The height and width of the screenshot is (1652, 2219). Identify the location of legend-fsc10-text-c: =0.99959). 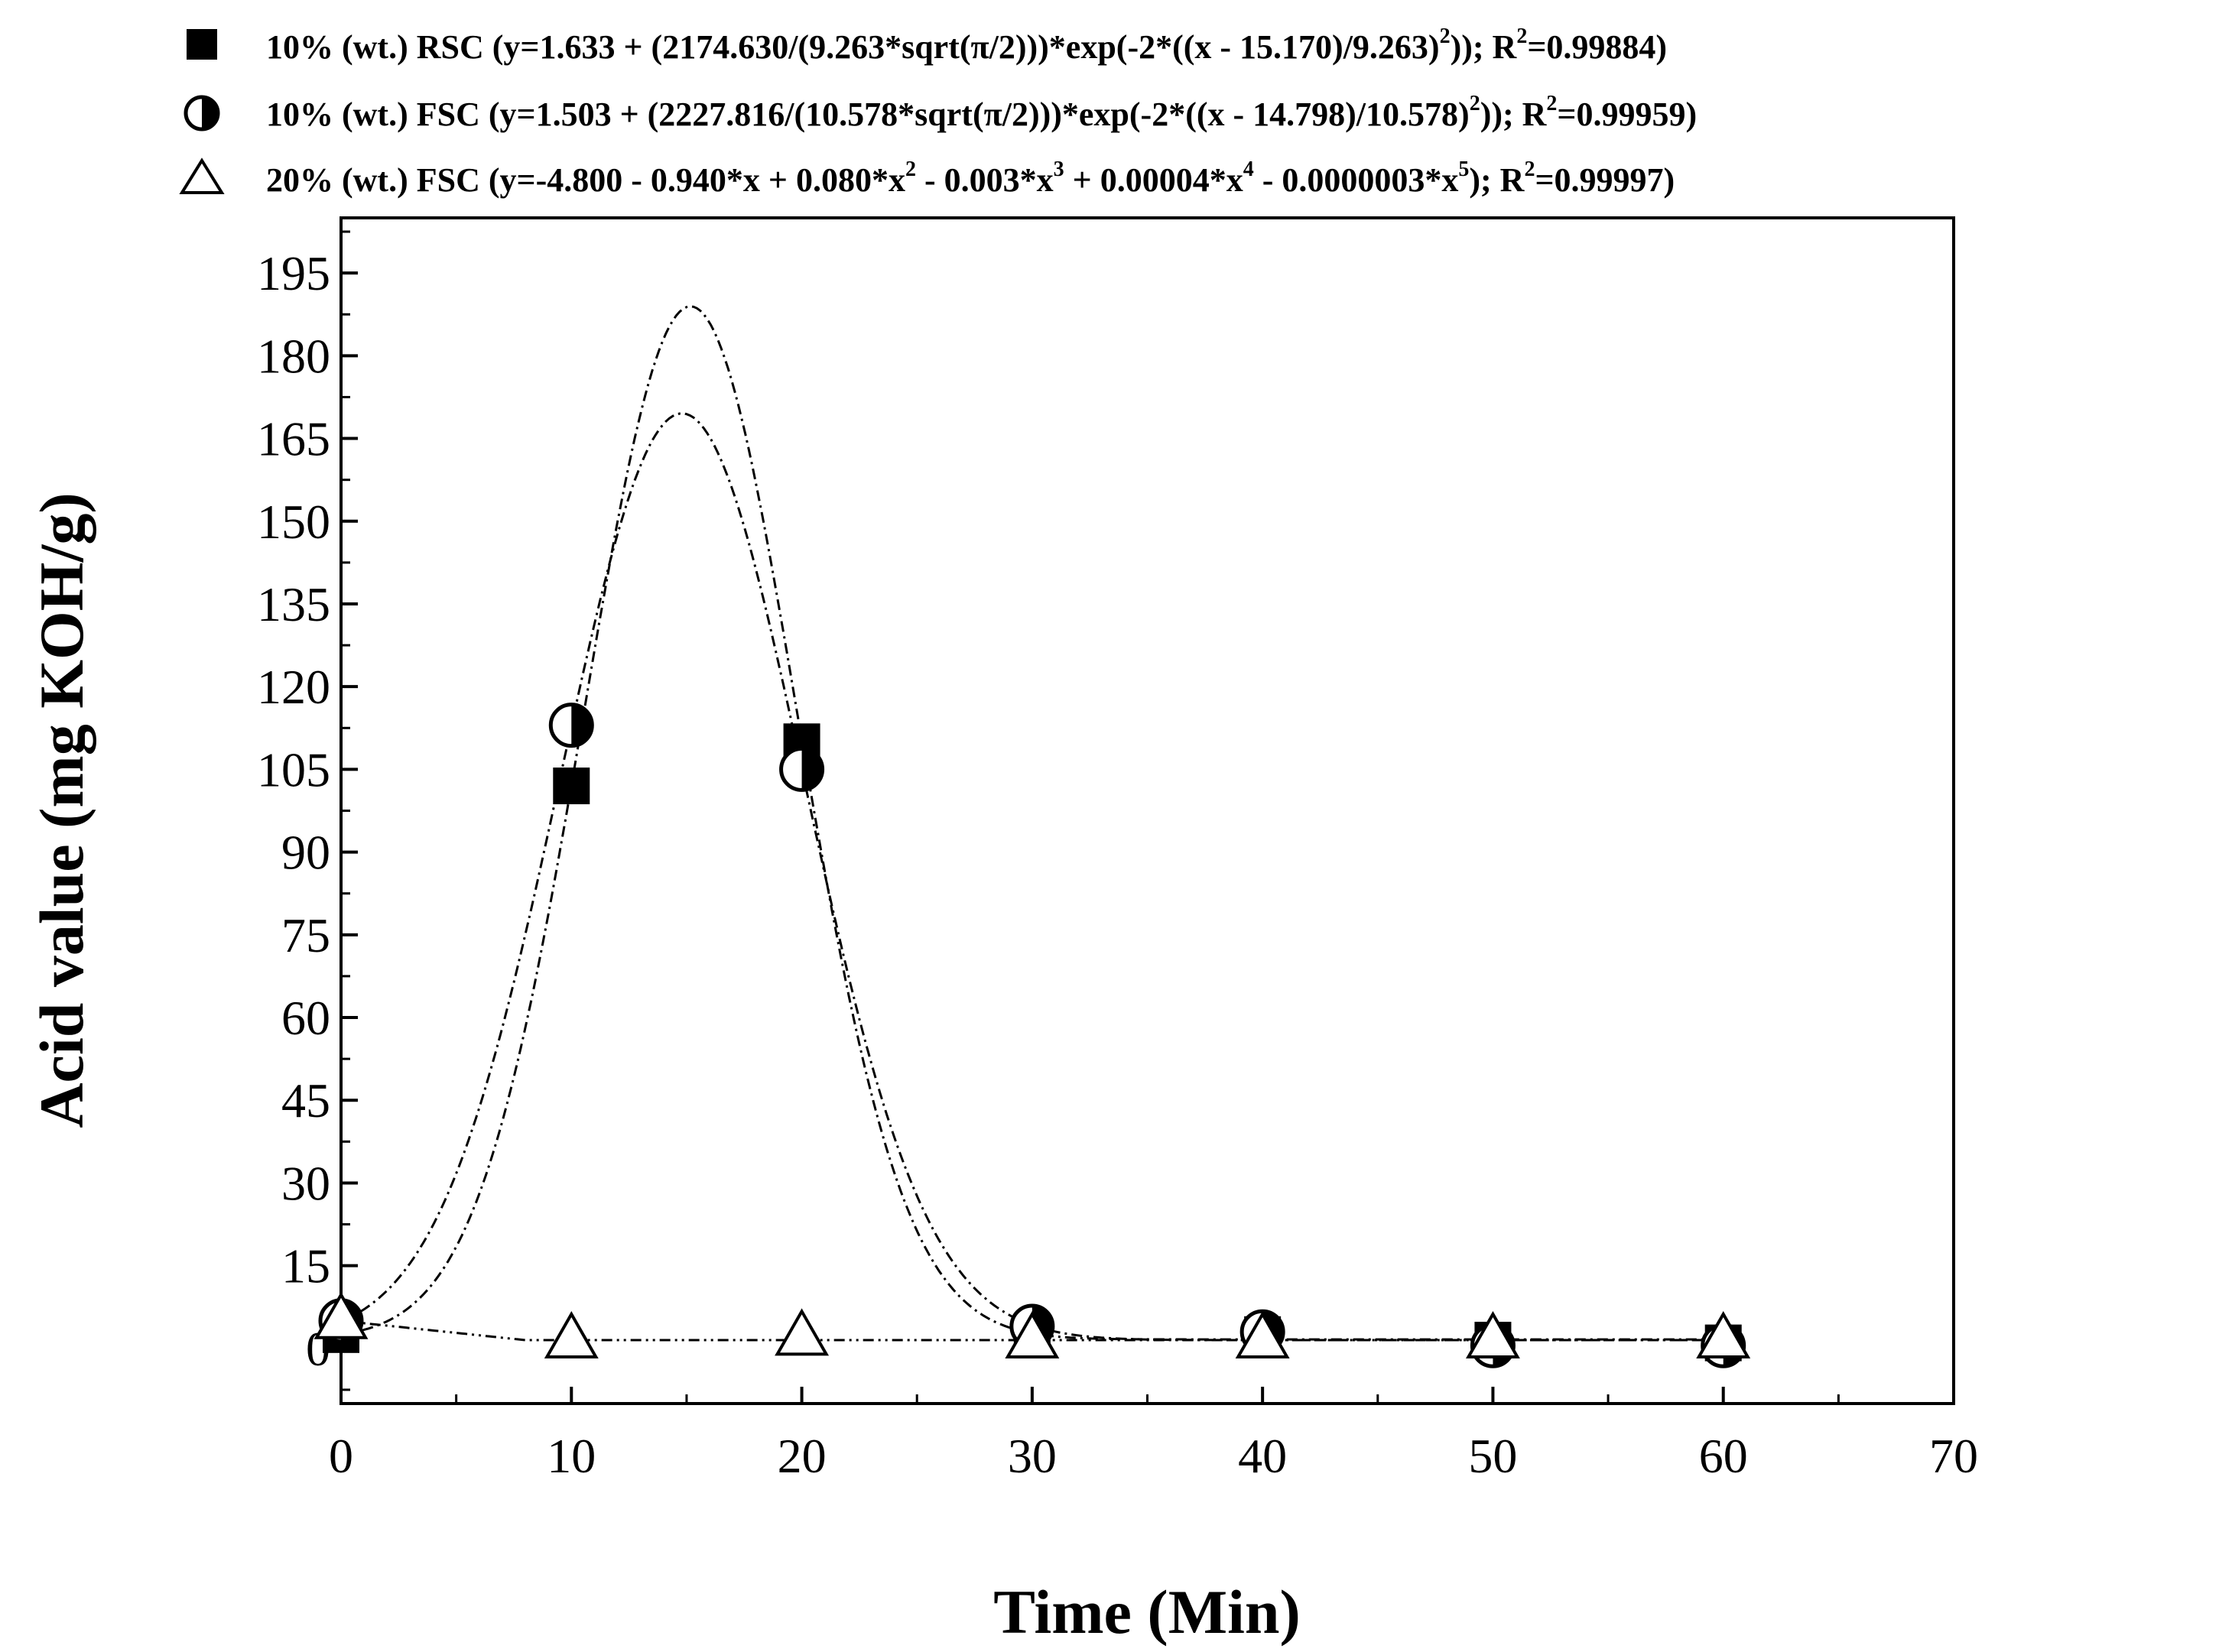
(1627, 114).